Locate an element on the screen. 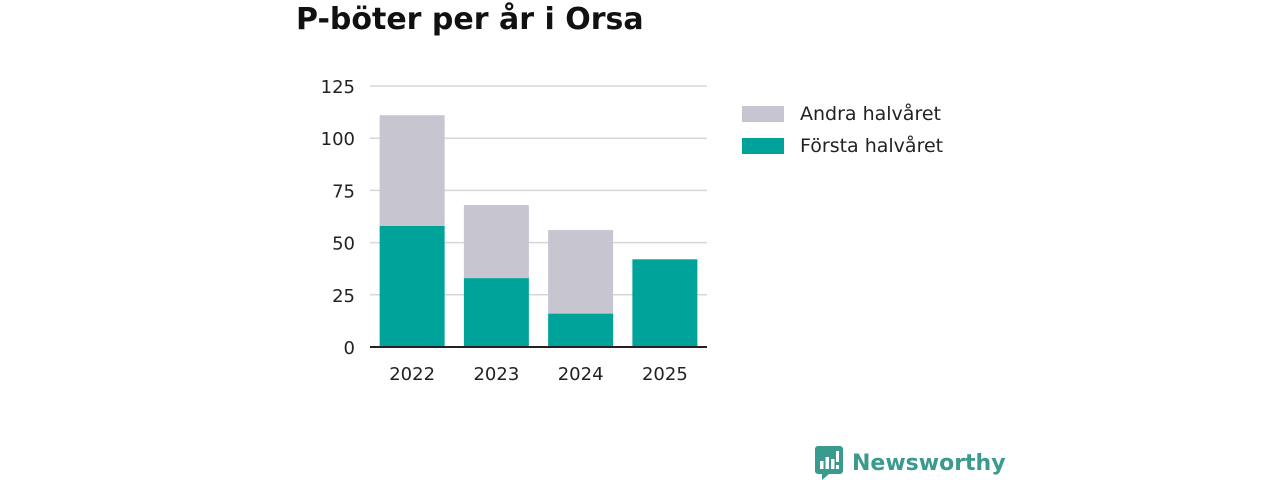 This screenshot has height=480, width=1280. legend: Andra halvåret Första halvåret is located at coordinates (842, 130).